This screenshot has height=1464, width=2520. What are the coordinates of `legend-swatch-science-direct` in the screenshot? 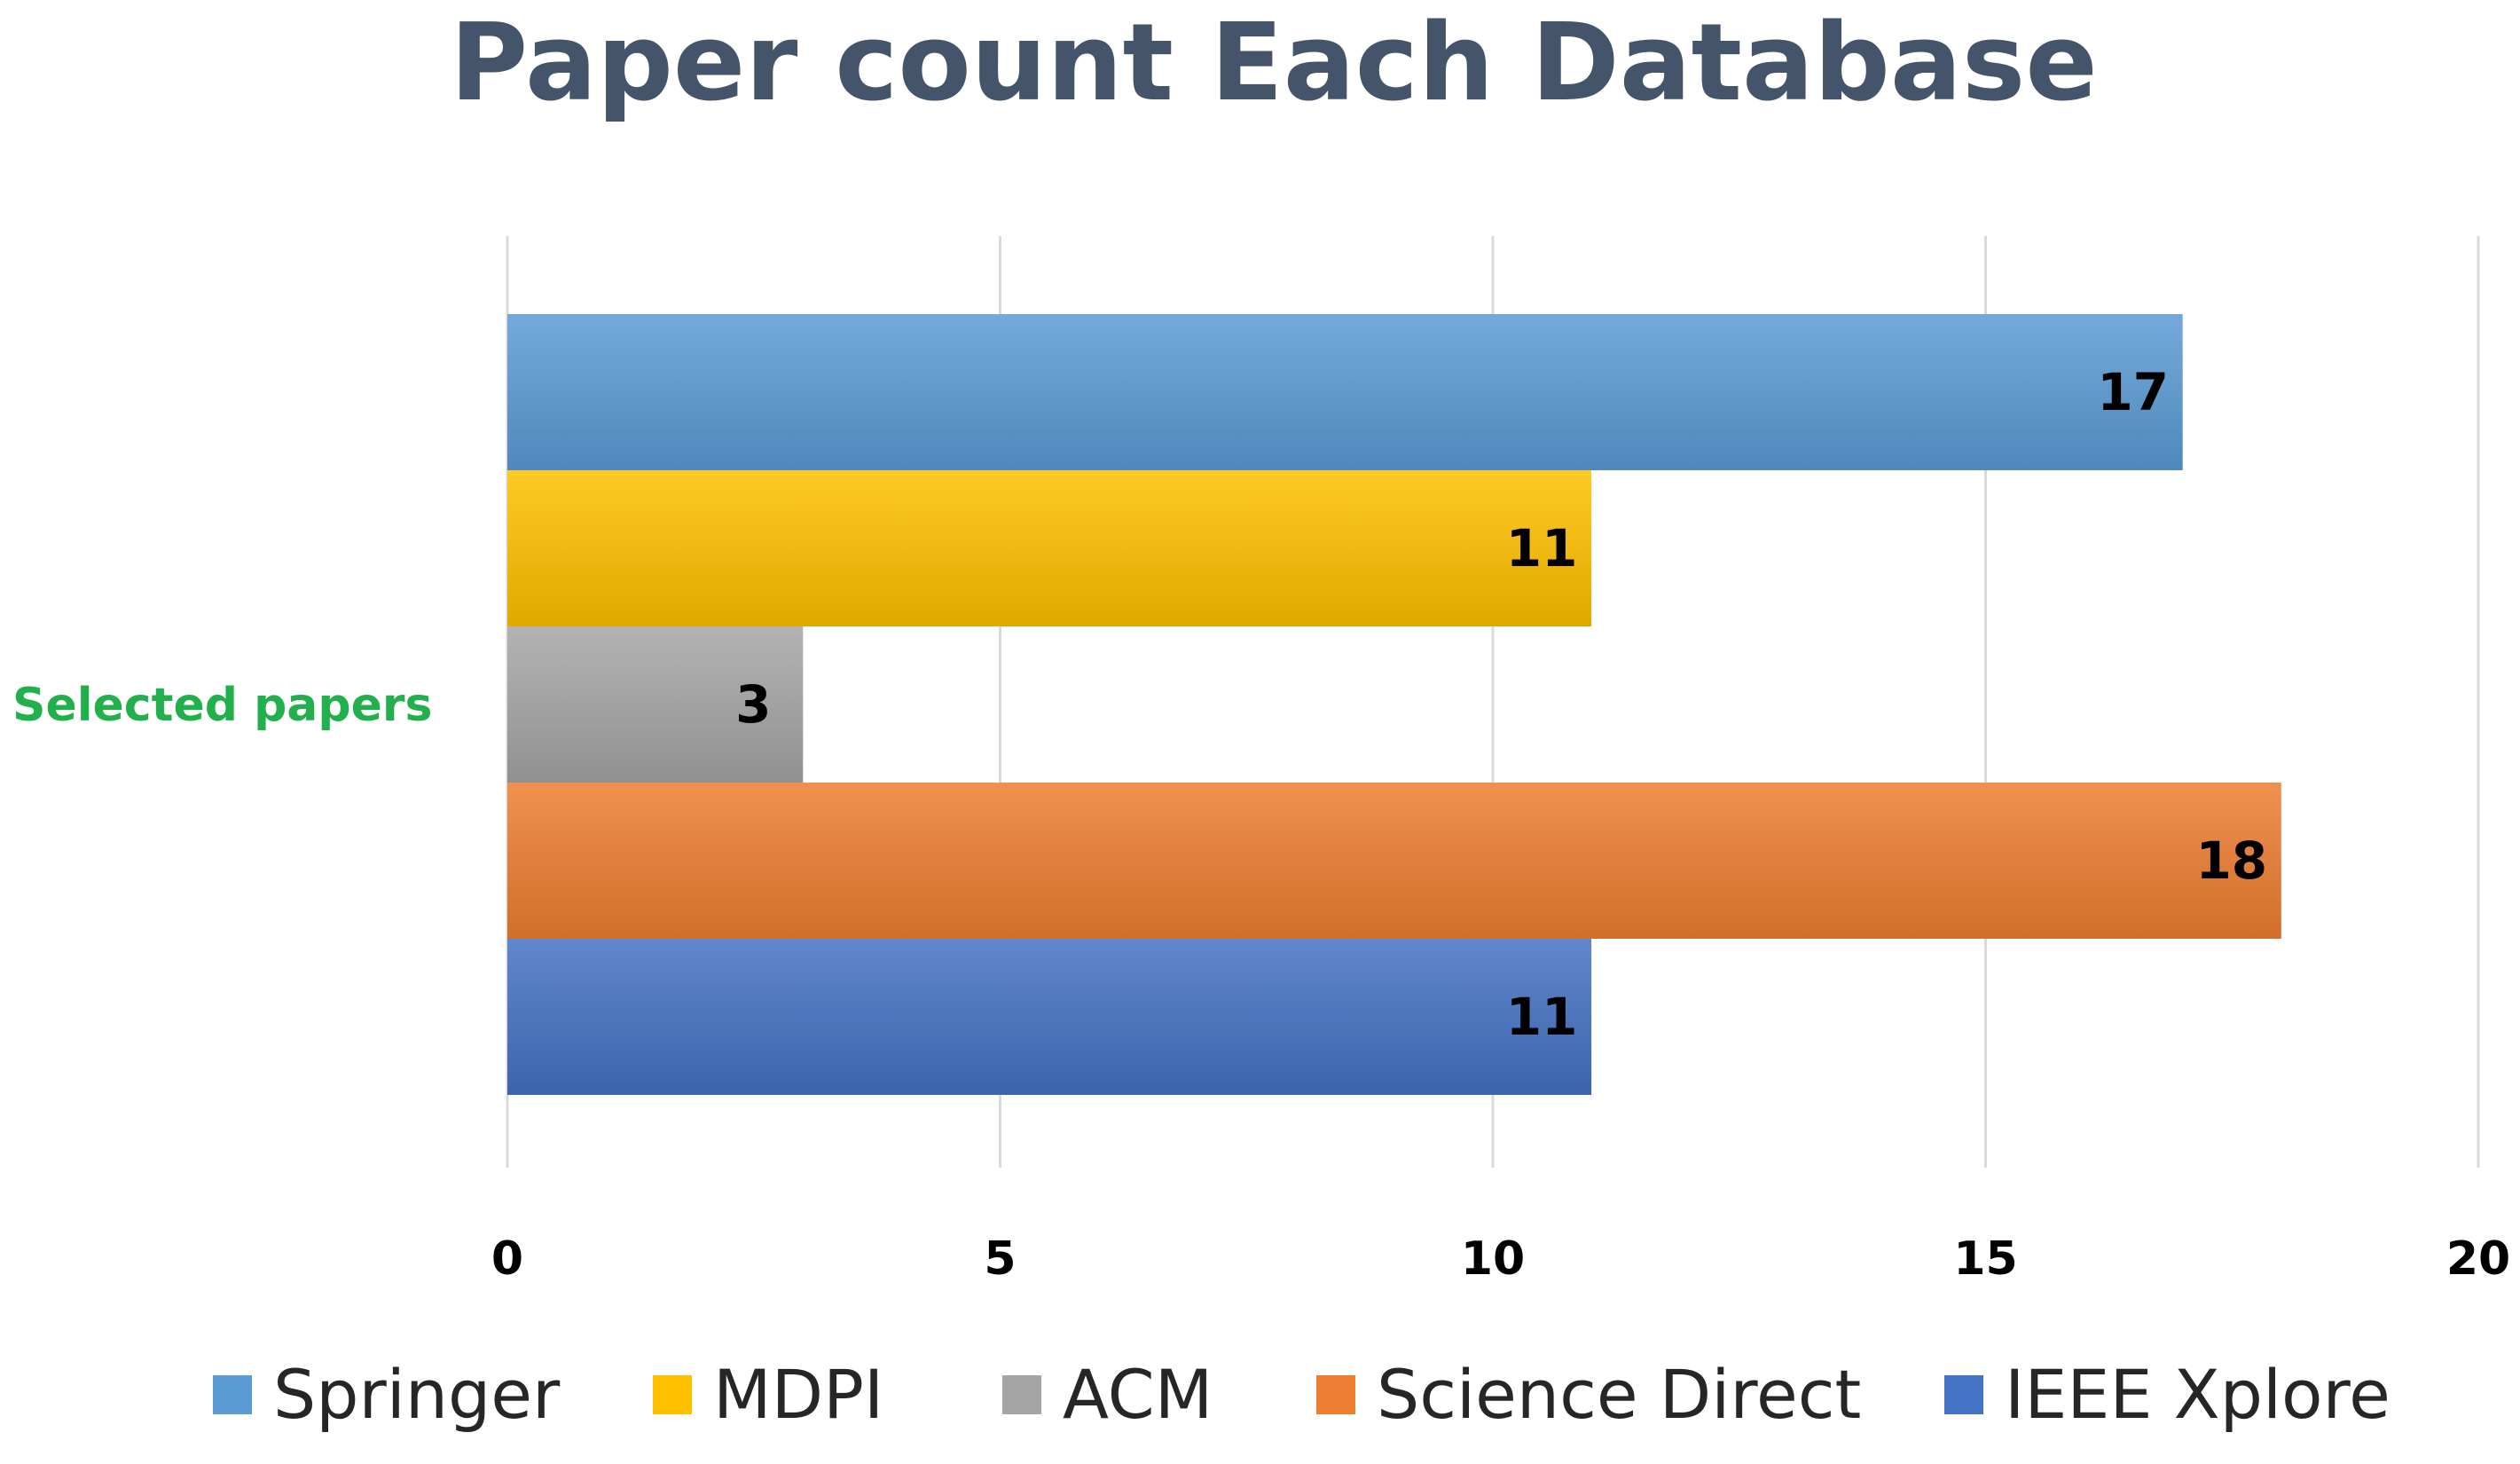 It's located at (1335, 1394).